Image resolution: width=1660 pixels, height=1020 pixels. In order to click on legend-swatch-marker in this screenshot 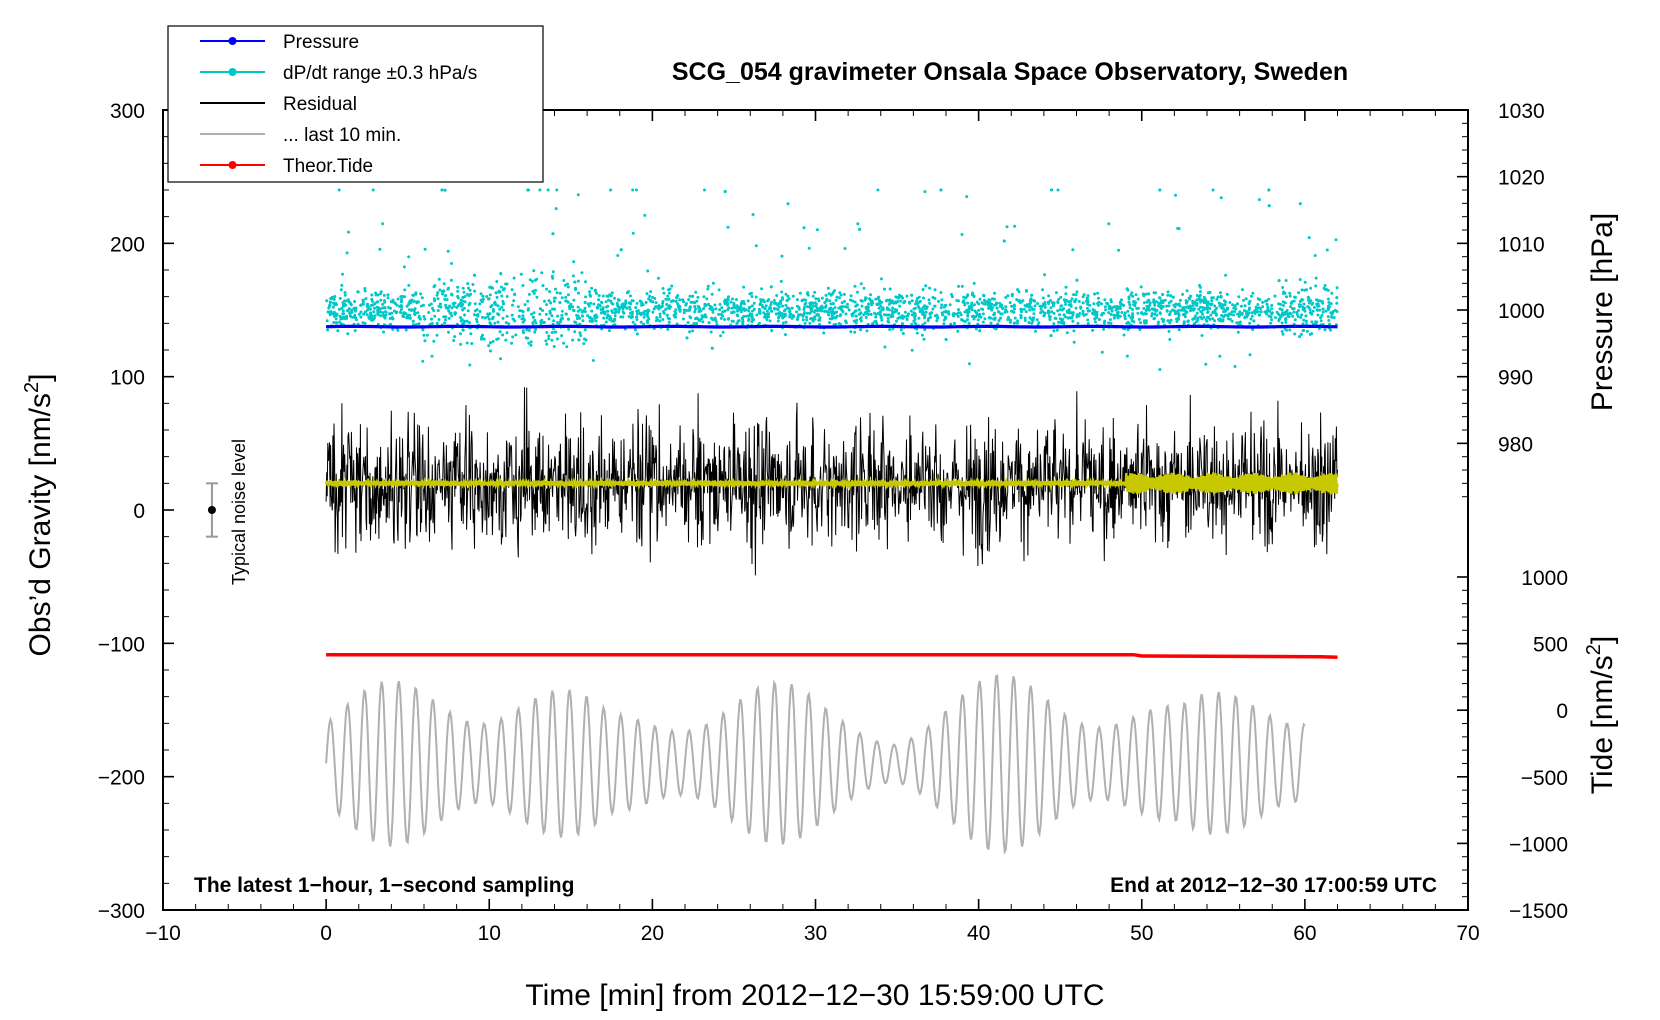, I will do `click(232, 165)`.